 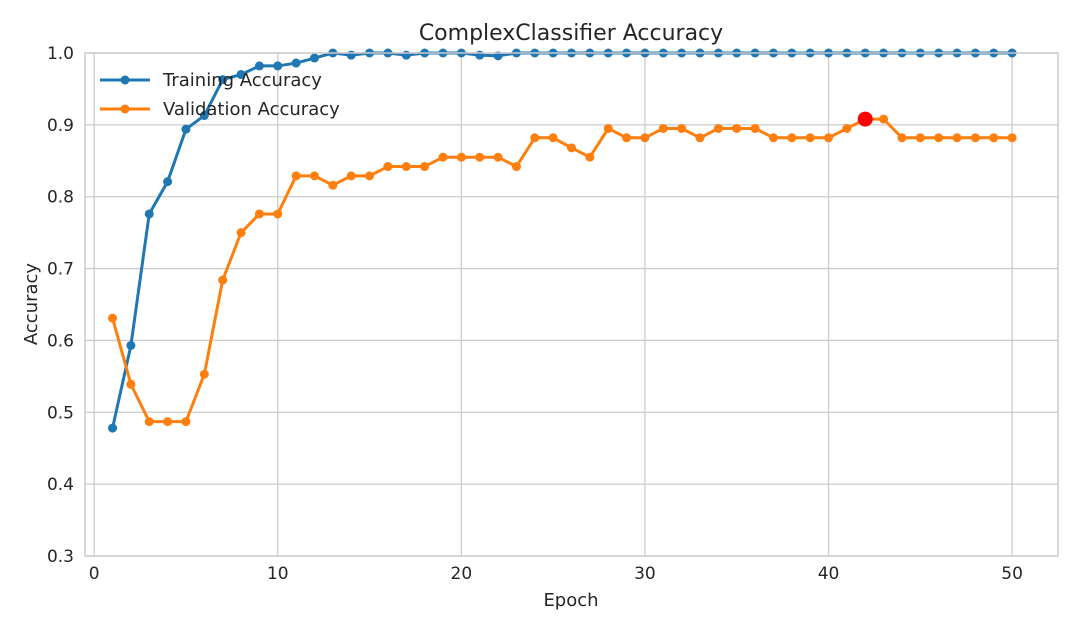 I want to click on x-tick-label: 30, so click(x=645, y=574).